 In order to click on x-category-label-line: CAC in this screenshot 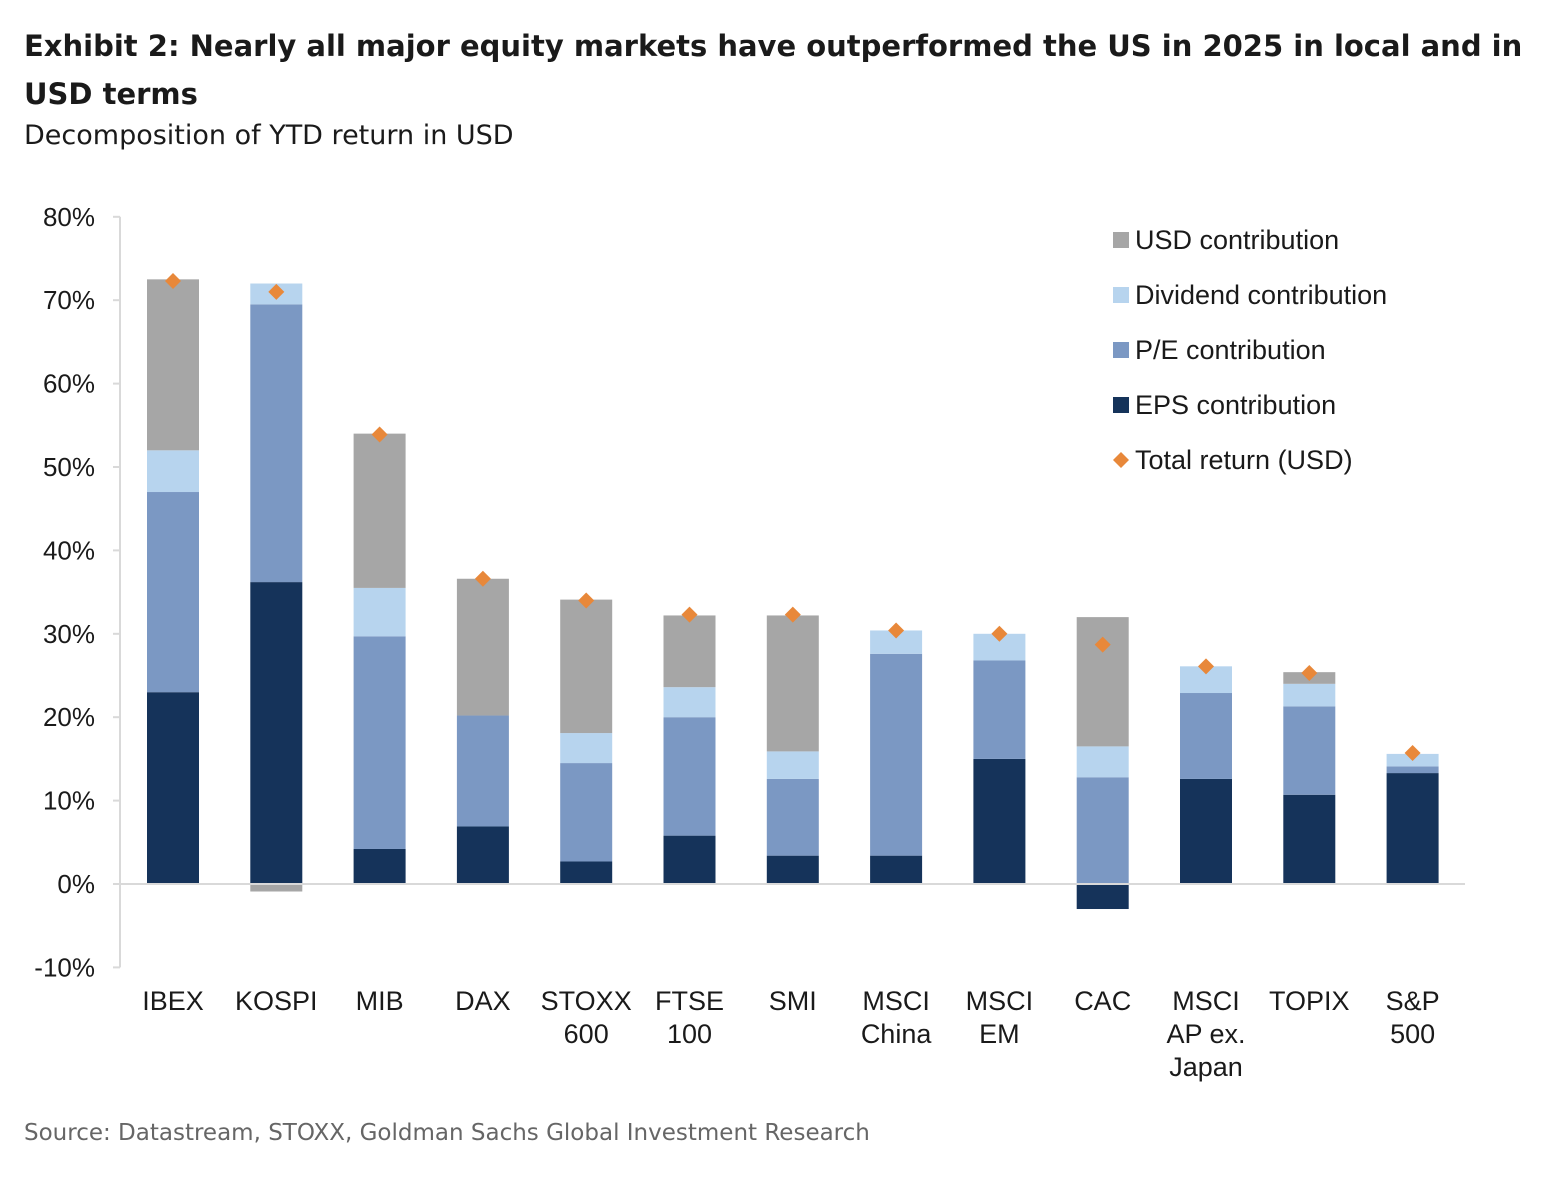, I will do `click(1102, 1001)`.